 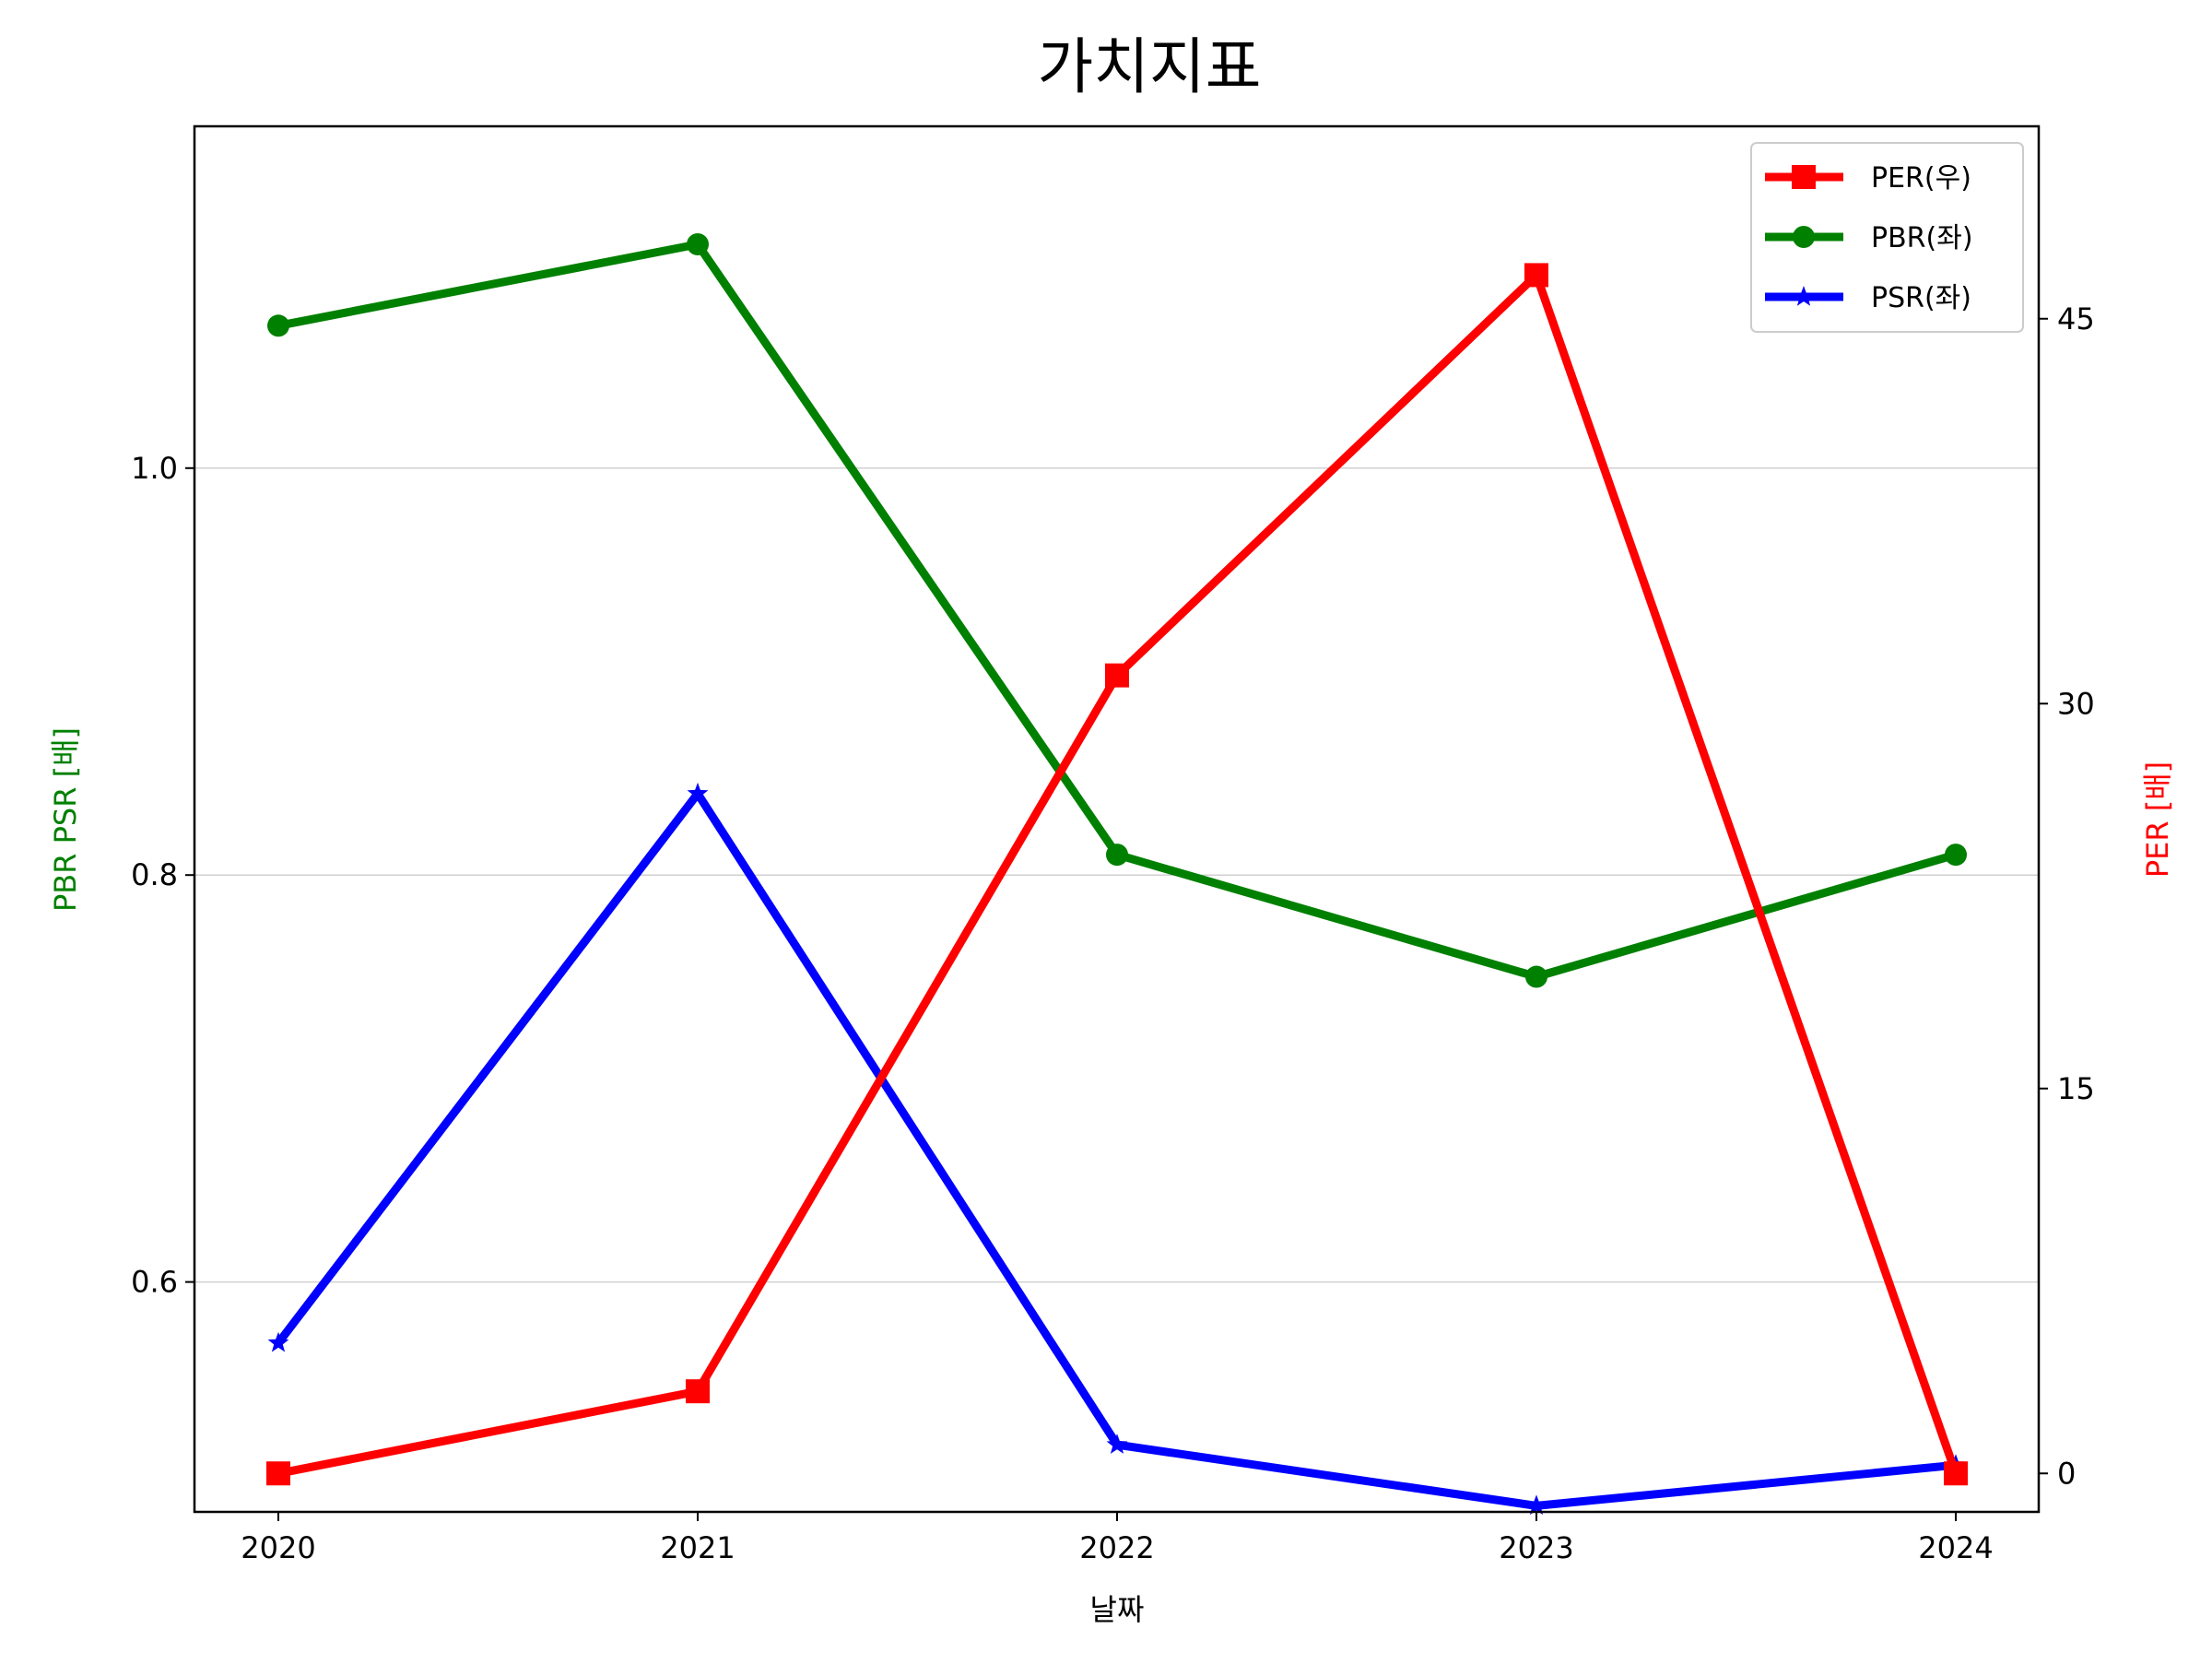 I want to click on y-right-tick-label: 45, so click(x=2076, y=318).